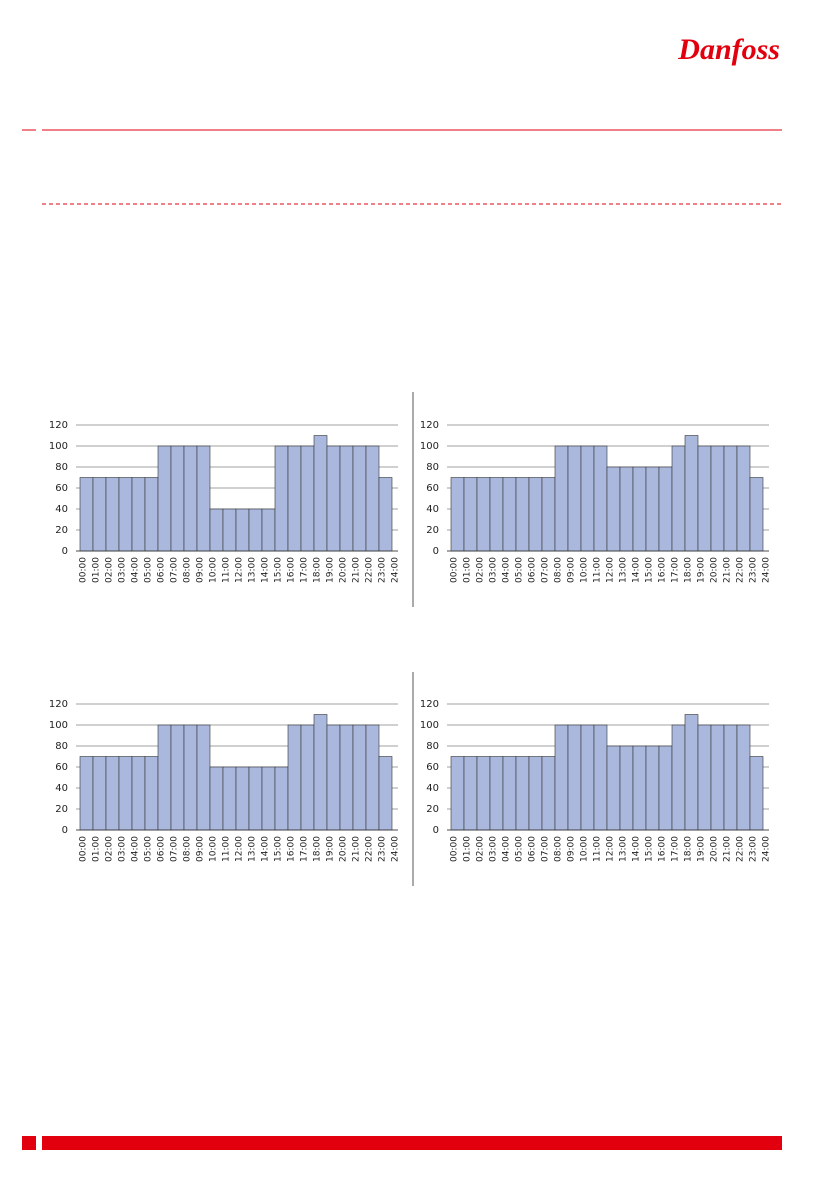 The image size is (840, 1192). I want to click on x-tick-label: 24:00, so click(396, 849).